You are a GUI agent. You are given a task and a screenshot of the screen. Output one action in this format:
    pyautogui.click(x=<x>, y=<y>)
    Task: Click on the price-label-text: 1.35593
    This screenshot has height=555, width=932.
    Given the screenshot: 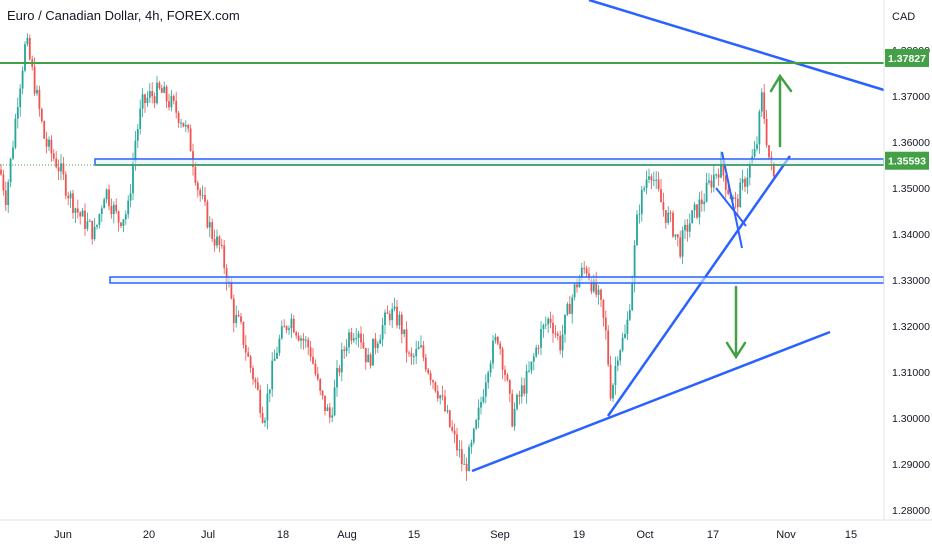 What is the action you would take?
    pyautogui.click(x=907, y=162)
    